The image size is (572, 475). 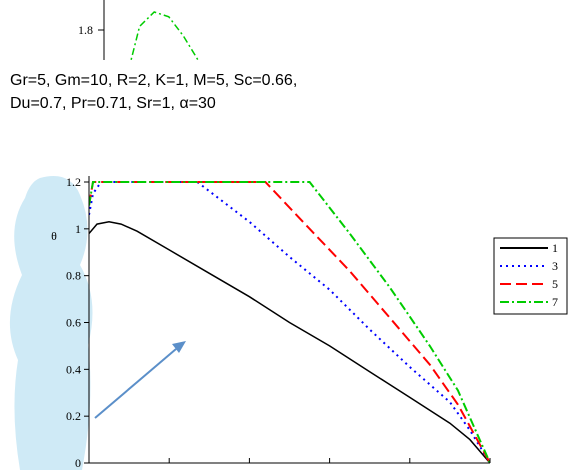 What do you see at coordinates (113, 103) in the screenshot?
I see `parameters-line-2: Du=0.7, Pr=0.71, Sr=1, α=30` at bounding box center [113, 103].